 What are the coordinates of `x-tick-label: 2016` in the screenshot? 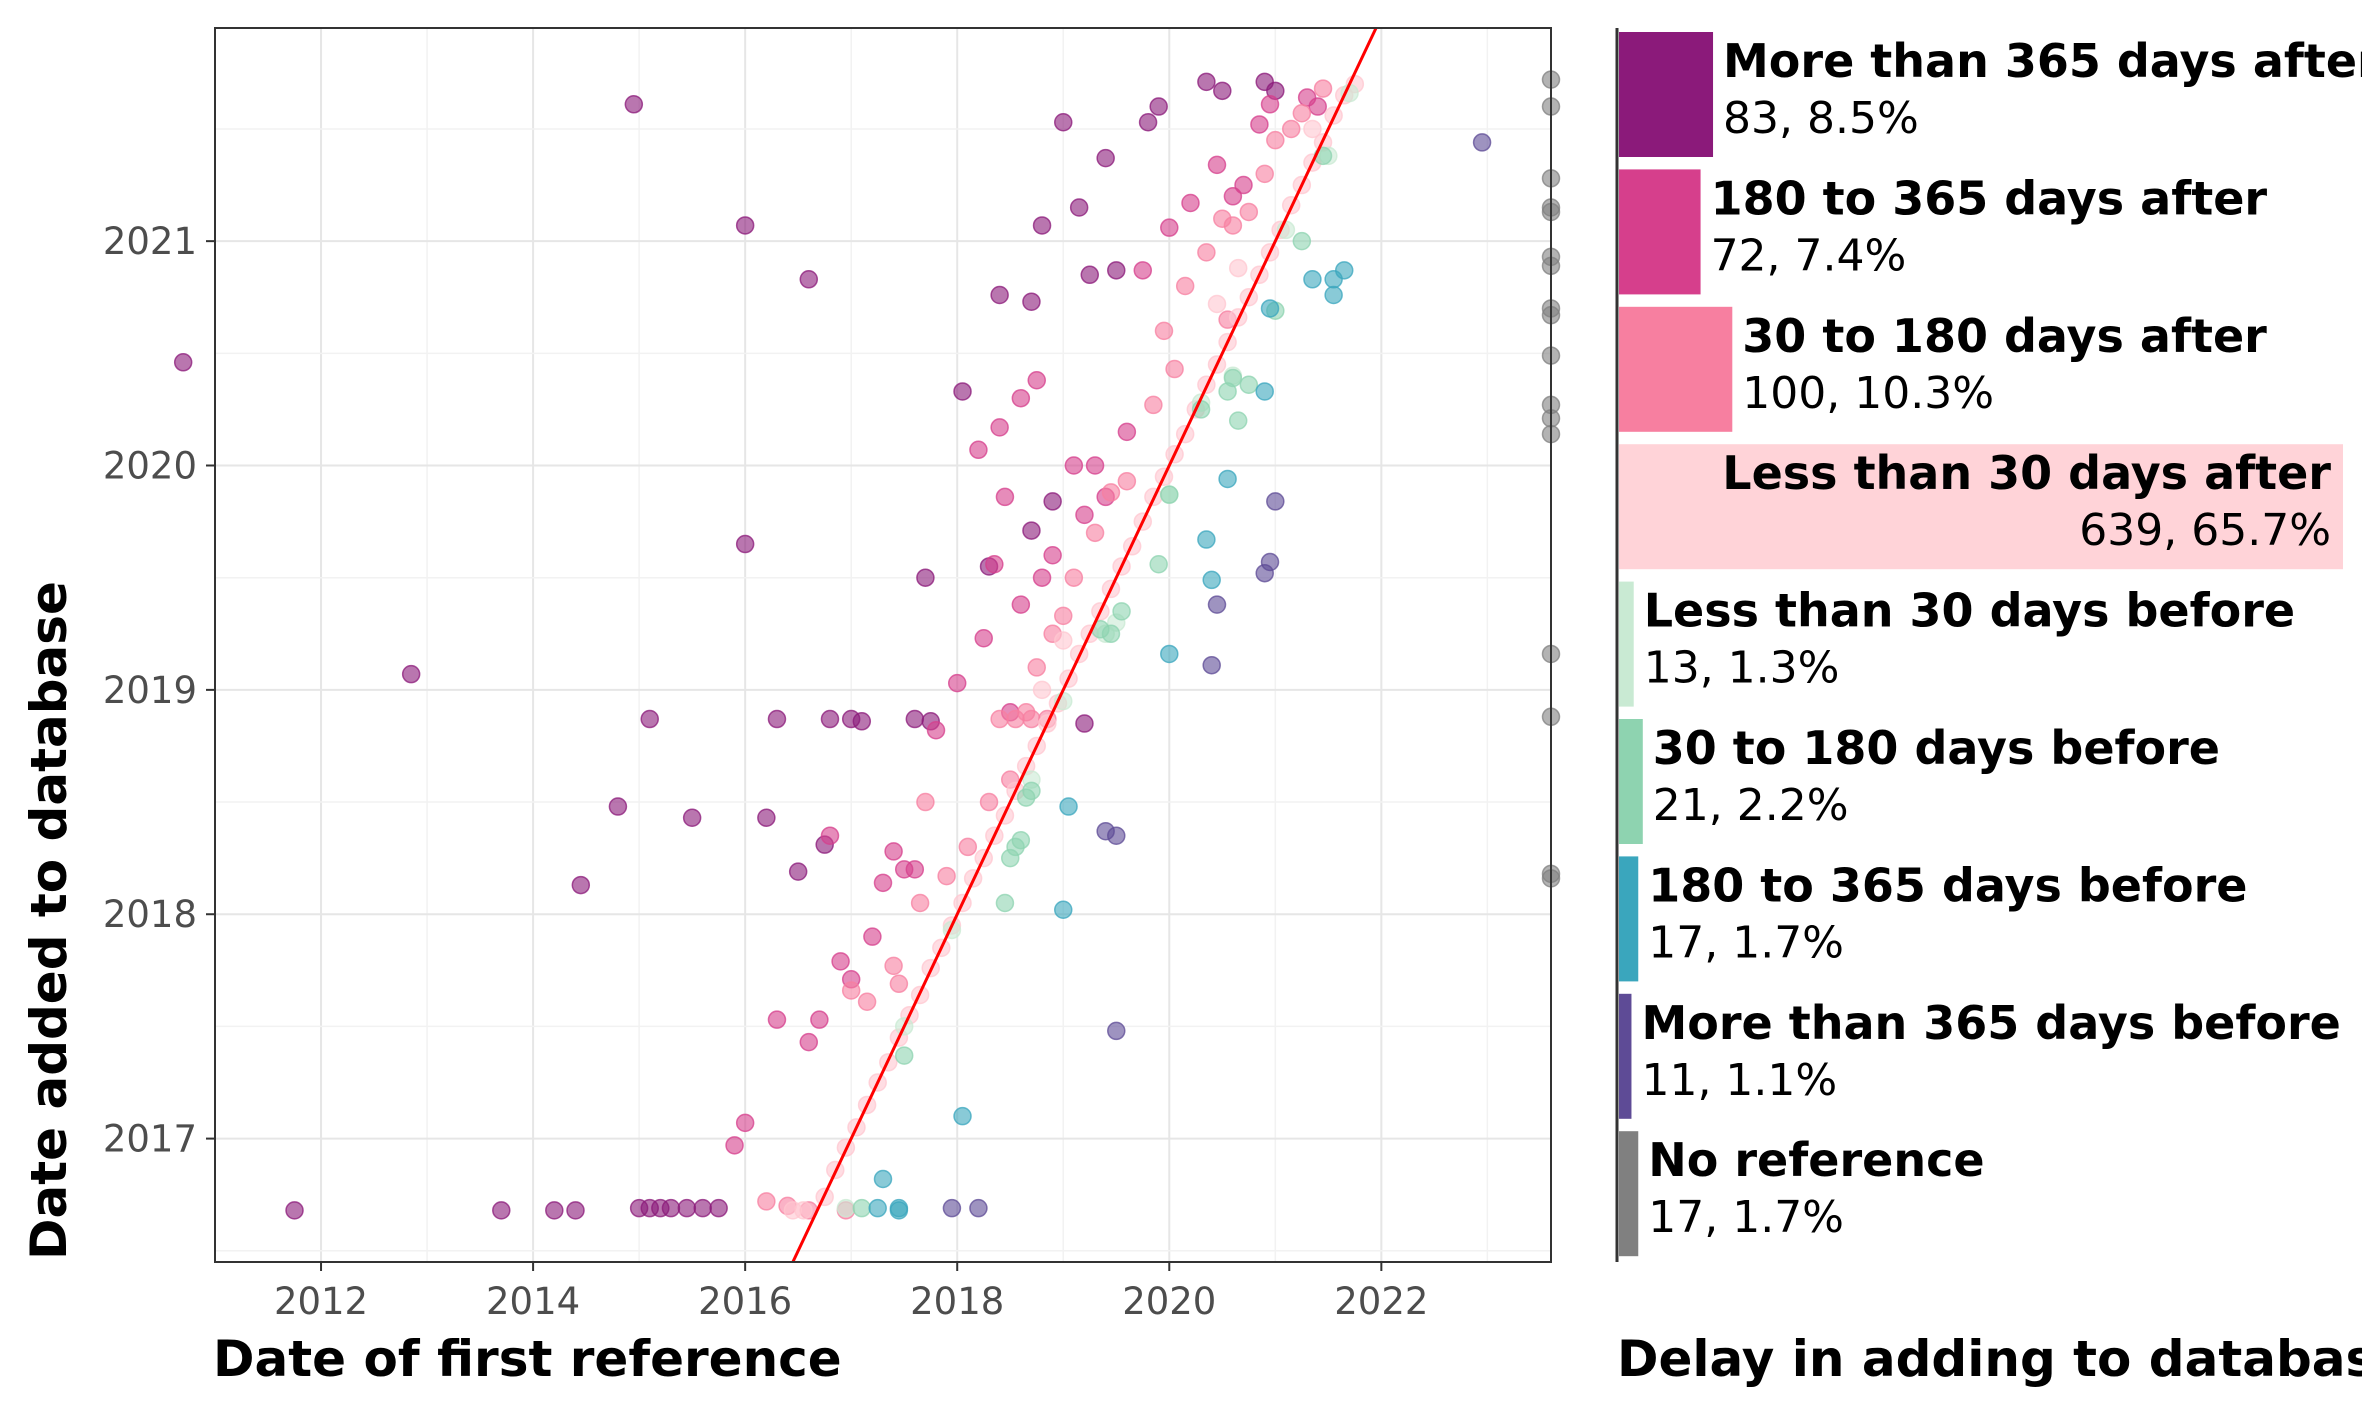 It's located at (745, 1301).